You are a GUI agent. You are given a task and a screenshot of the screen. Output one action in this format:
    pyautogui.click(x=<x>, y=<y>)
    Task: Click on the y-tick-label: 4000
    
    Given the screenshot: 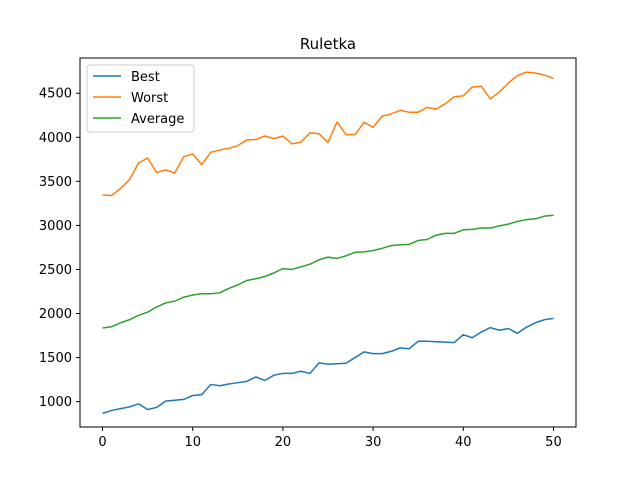 What is the action you would take?
    pyautogui.click(x=55, y=138)
    